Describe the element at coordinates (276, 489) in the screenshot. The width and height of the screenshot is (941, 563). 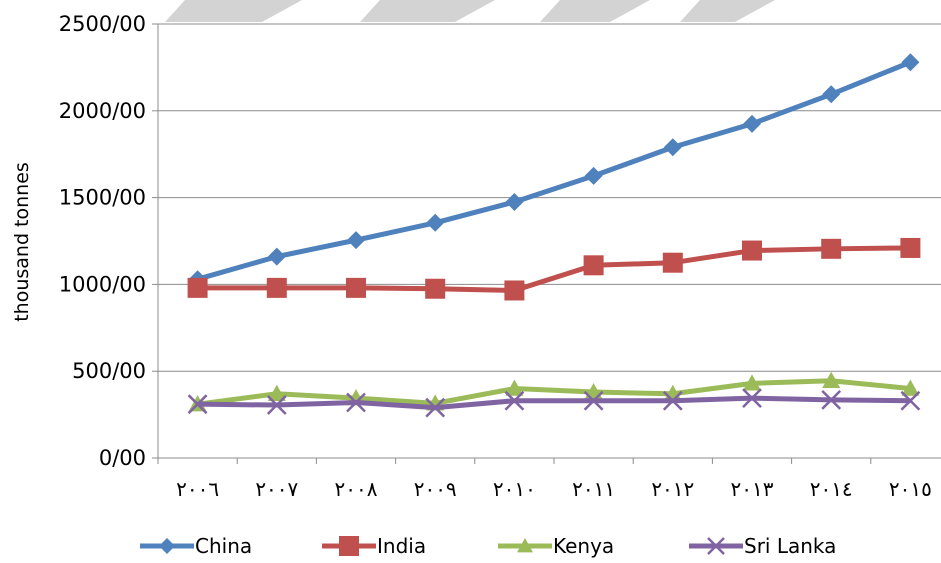
I see `x-tick-label: ٢٠٠٧` at that location.